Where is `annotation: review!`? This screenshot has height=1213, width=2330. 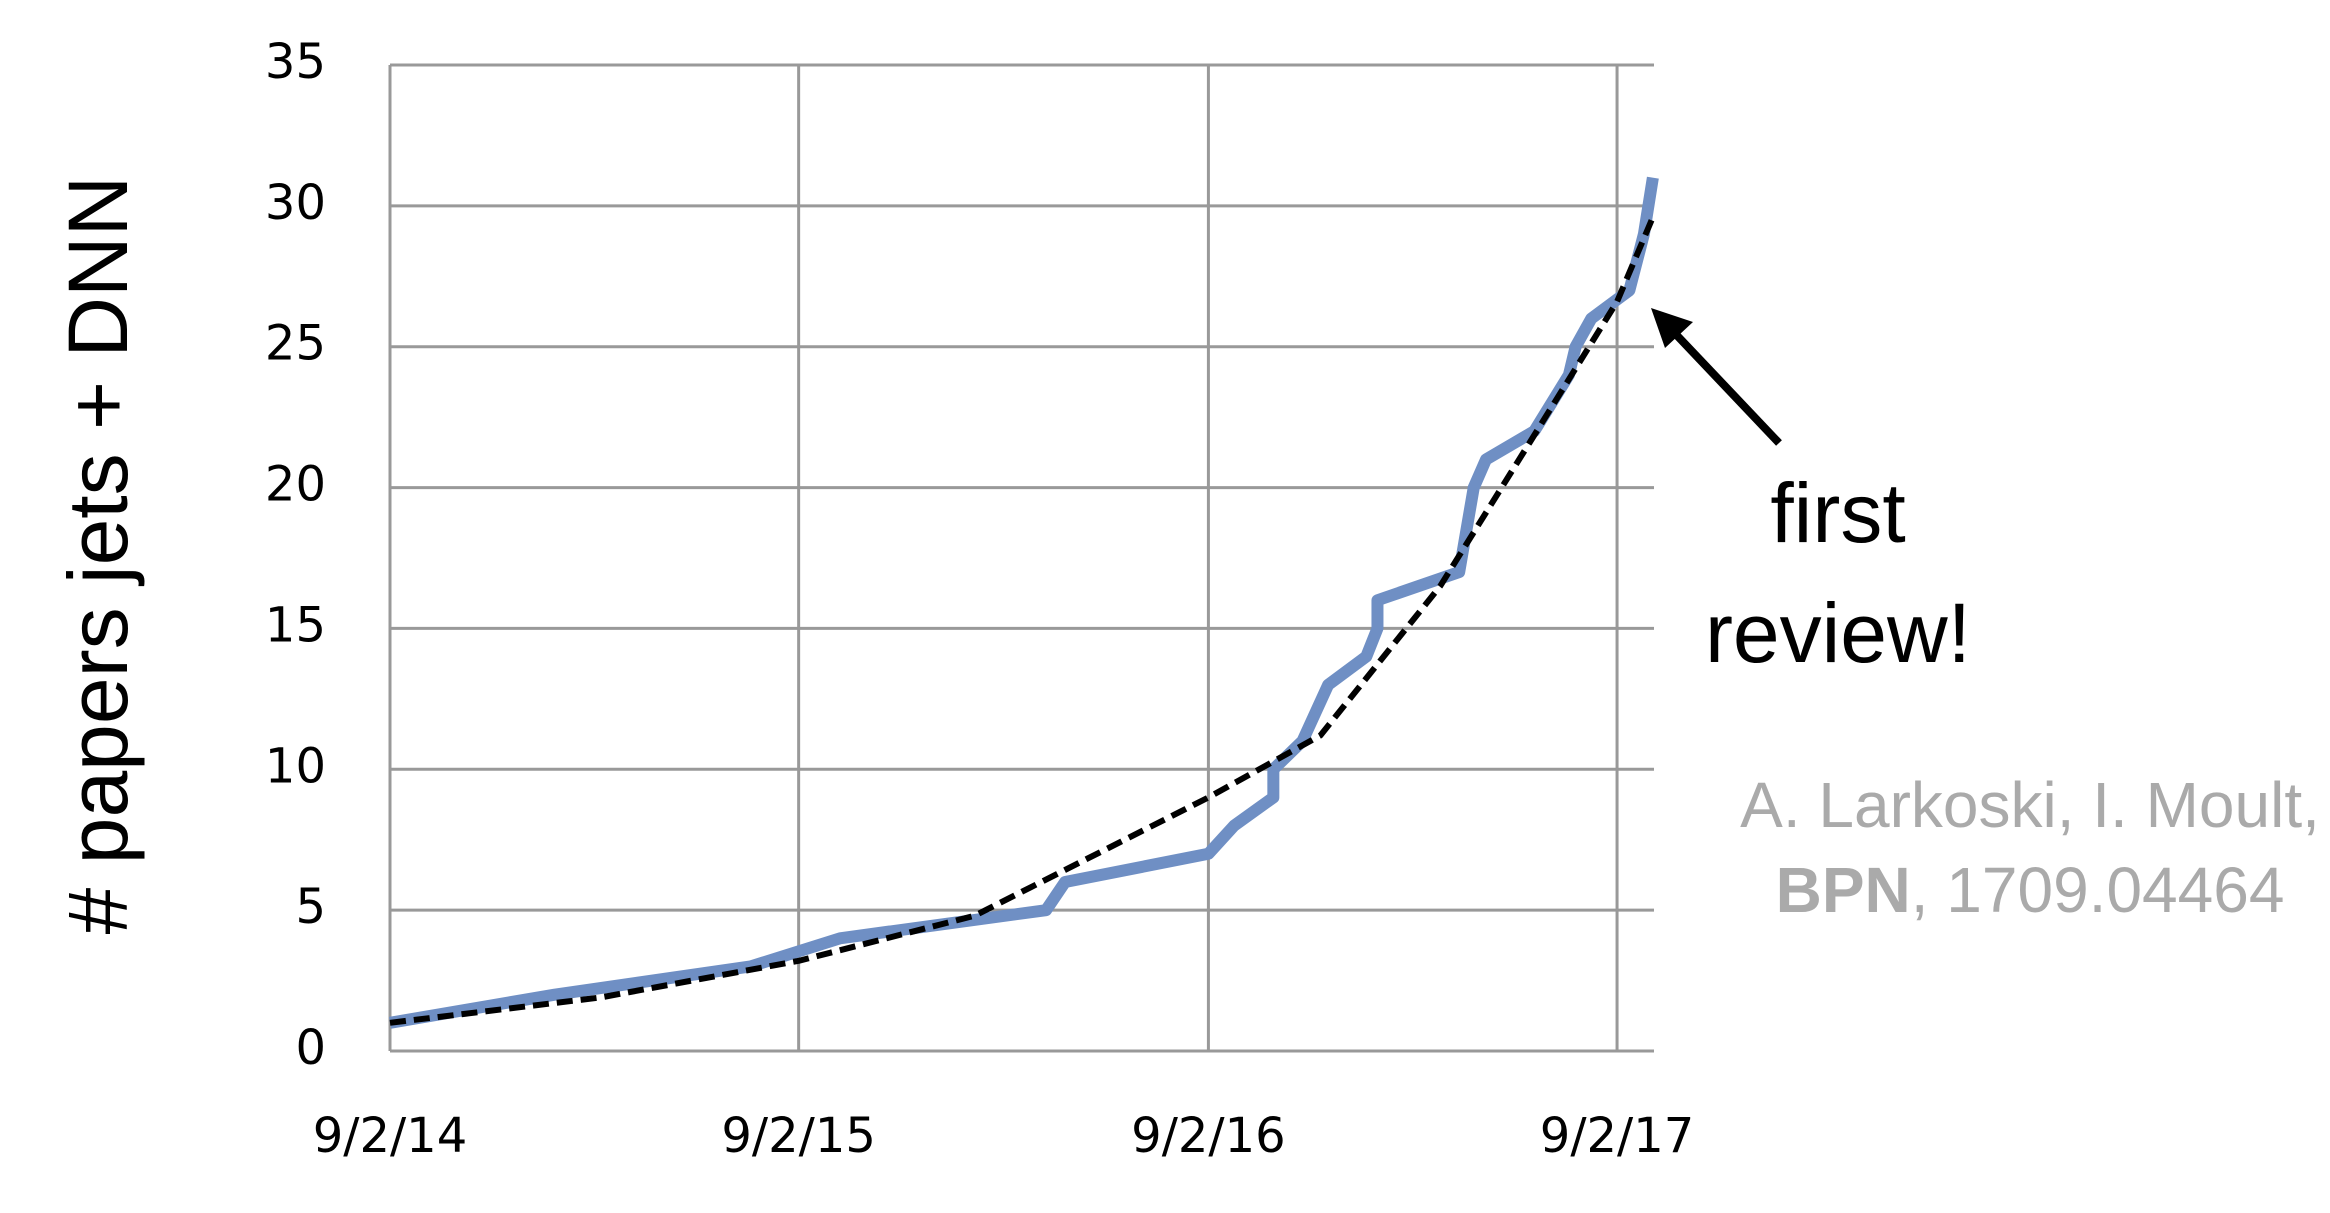
annotation: review! is located at coordinates (1838, 633).